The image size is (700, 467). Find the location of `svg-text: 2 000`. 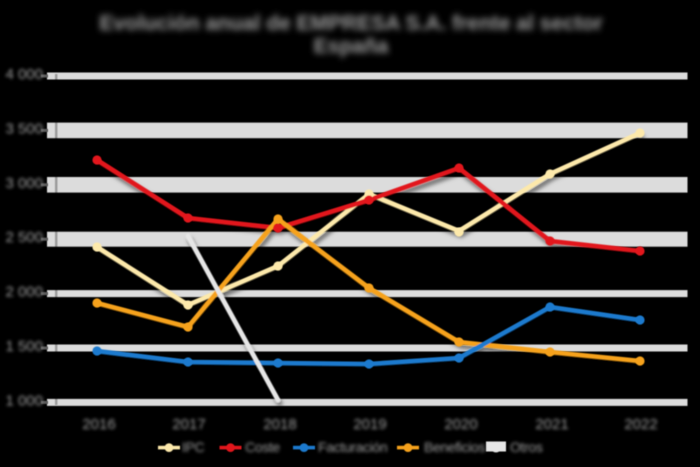

svg-text: 2 000 is located at coordinates (24, 292).